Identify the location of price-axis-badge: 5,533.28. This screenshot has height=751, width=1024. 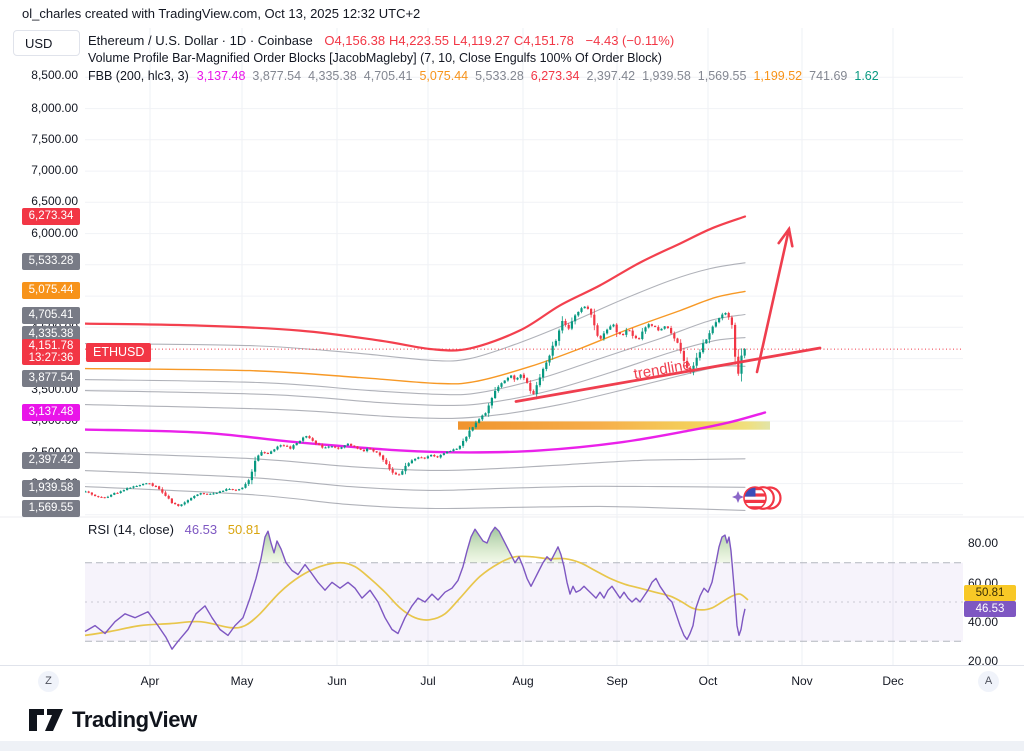
(51, 261).